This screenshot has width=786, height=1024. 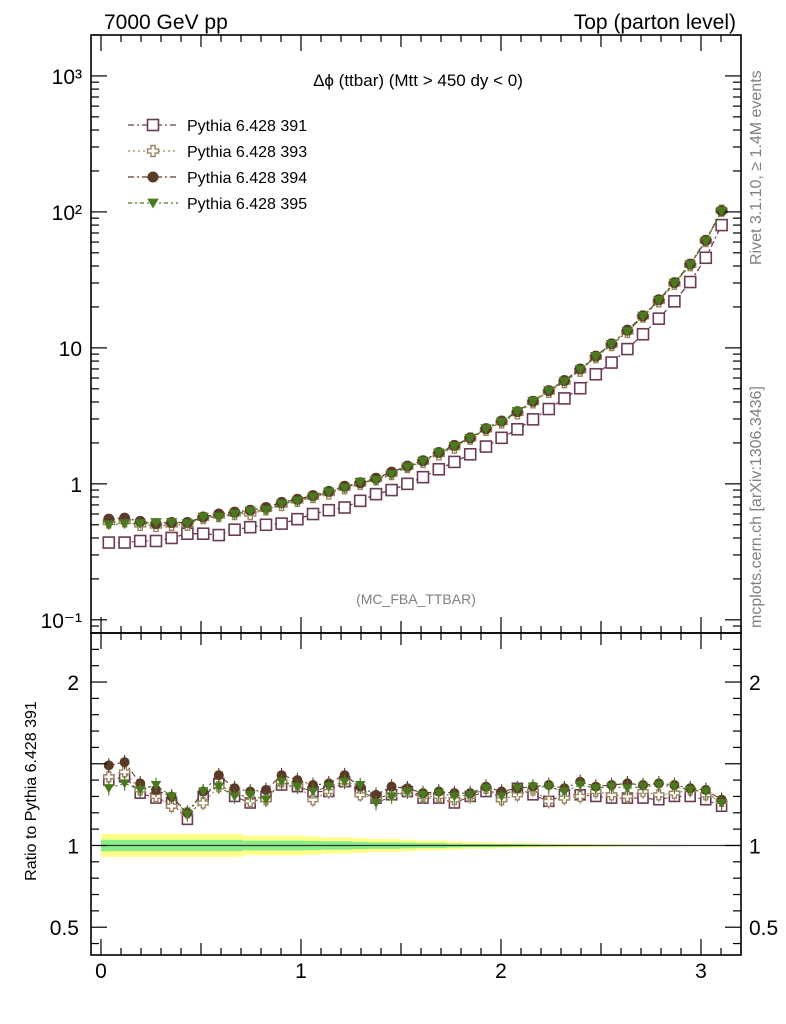 What do you see at coordinates (247, 178) in the screenshot?
I see `legend-label: Pythia 6.428 394` at bounding box center [247, 178].